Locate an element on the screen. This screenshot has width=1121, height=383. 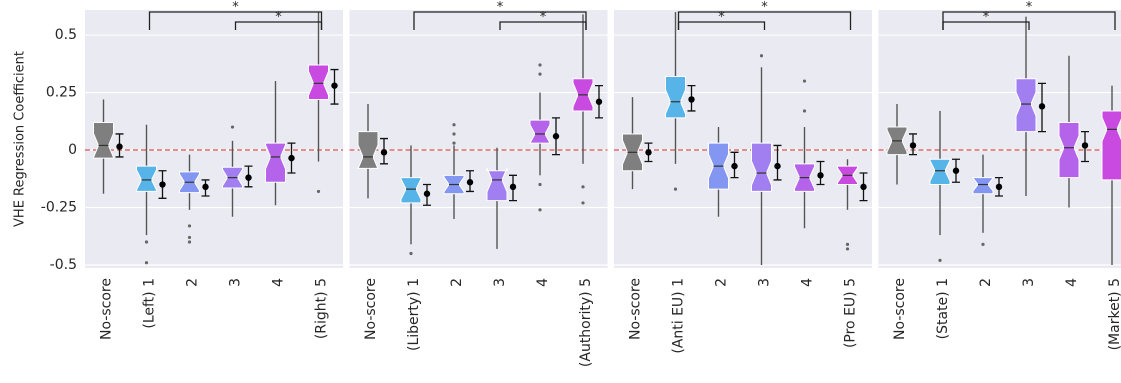
plot-background is located at coordinates (999, 139).